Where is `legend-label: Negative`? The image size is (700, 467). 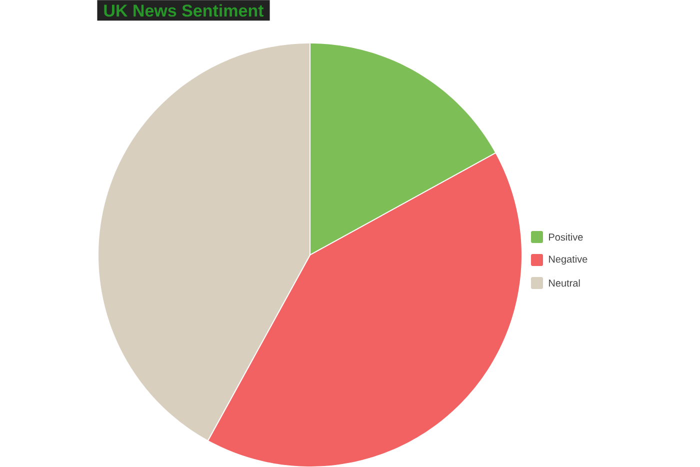
legend-label: Negative is located at coordinates (568, 260).